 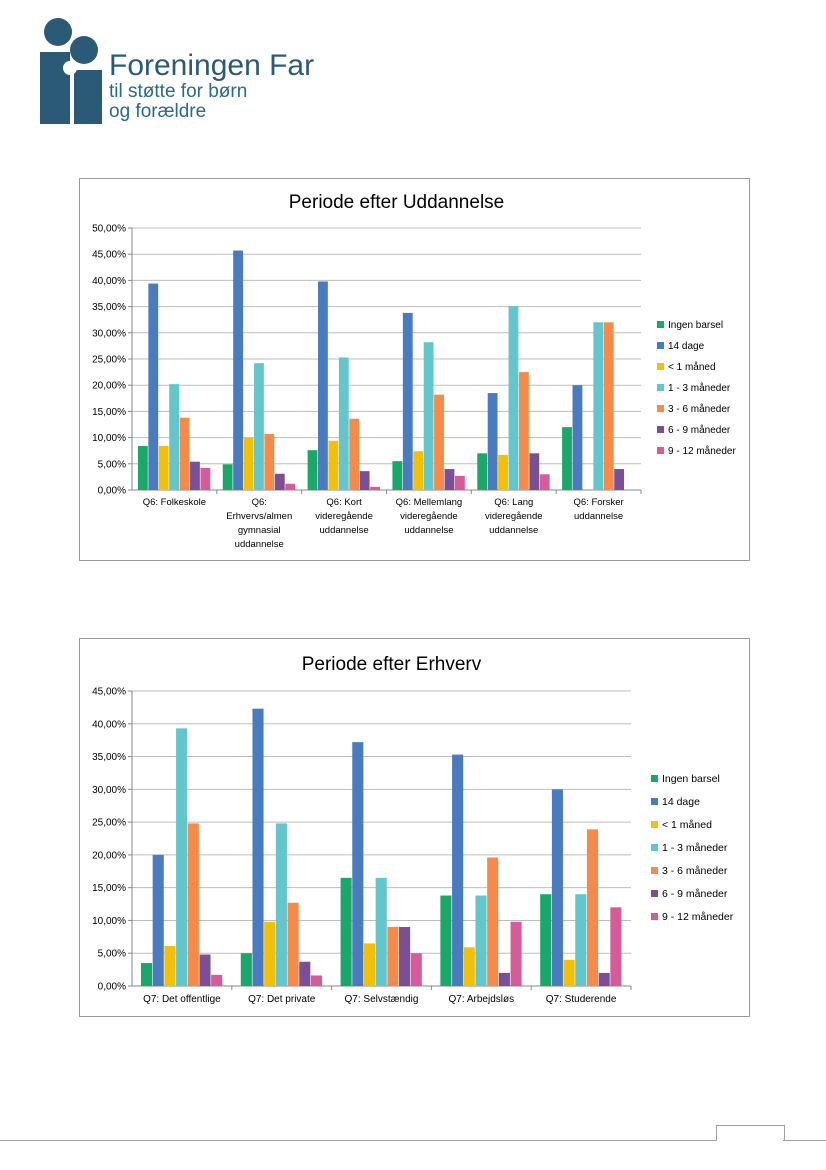 What do you see at coordinates (259, 530) in the screenshot?
I see `x-category-label: gymnasial` at bounding box center [259, 530].